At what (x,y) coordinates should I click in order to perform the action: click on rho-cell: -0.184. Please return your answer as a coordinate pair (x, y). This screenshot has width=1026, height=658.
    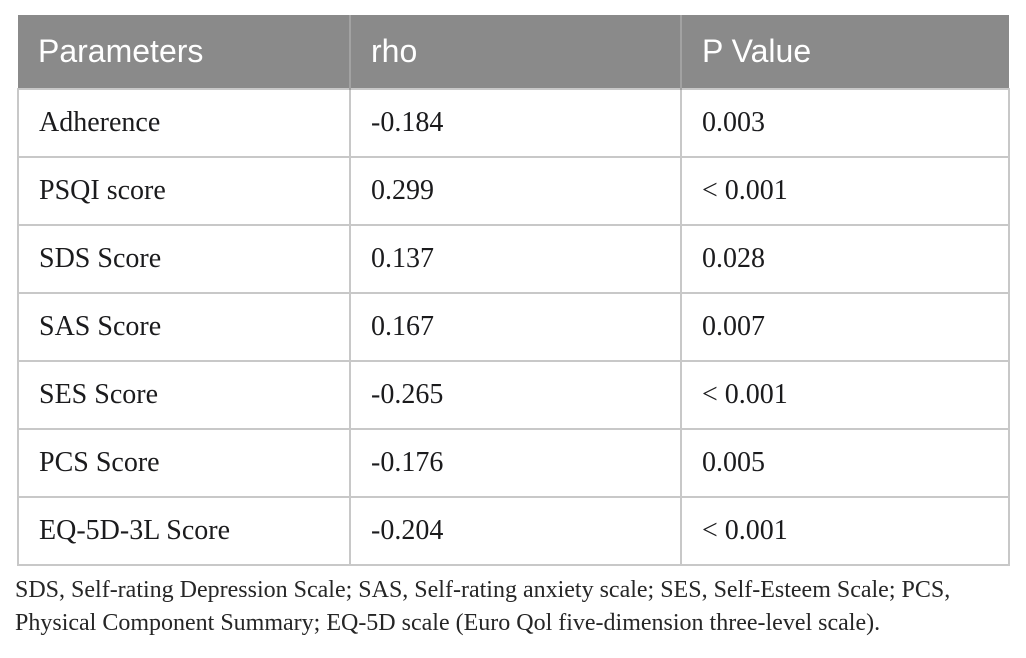
    Looking at the image, I should click on (515, 123).